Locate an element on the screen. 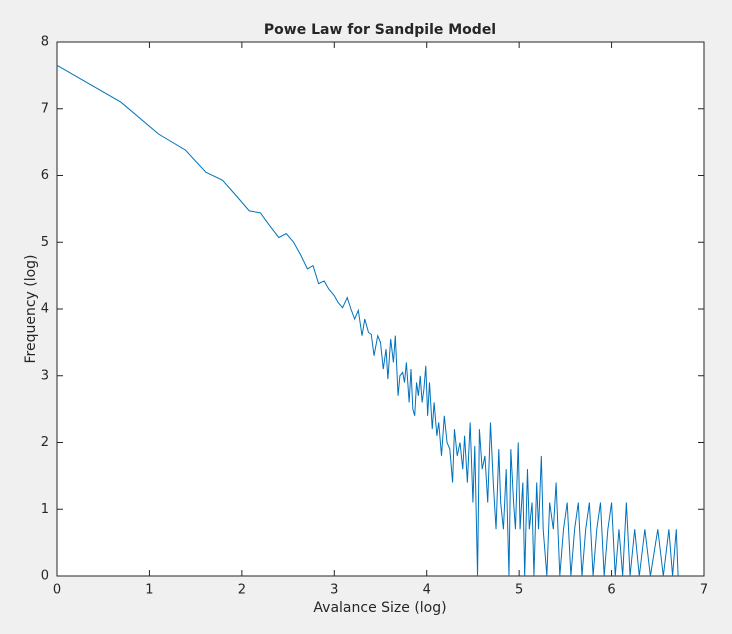 This screenshot has width=732, height=634. y-tick-label: 6 is located at coordinates (45, 175).